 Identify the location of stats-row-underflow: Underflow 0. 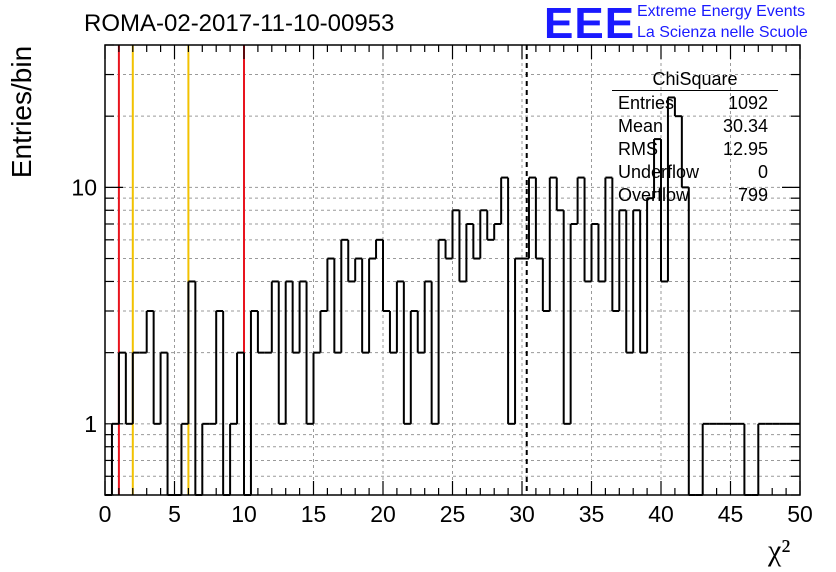
(695, 172).